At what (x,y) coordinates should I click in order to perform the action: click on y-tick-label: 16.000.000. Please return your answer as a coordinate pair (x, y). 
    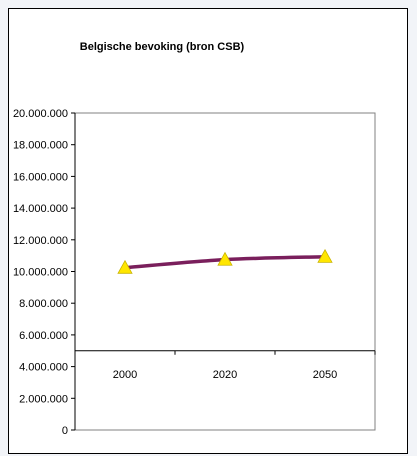
    Looking at the image, I should click on (40, 177).